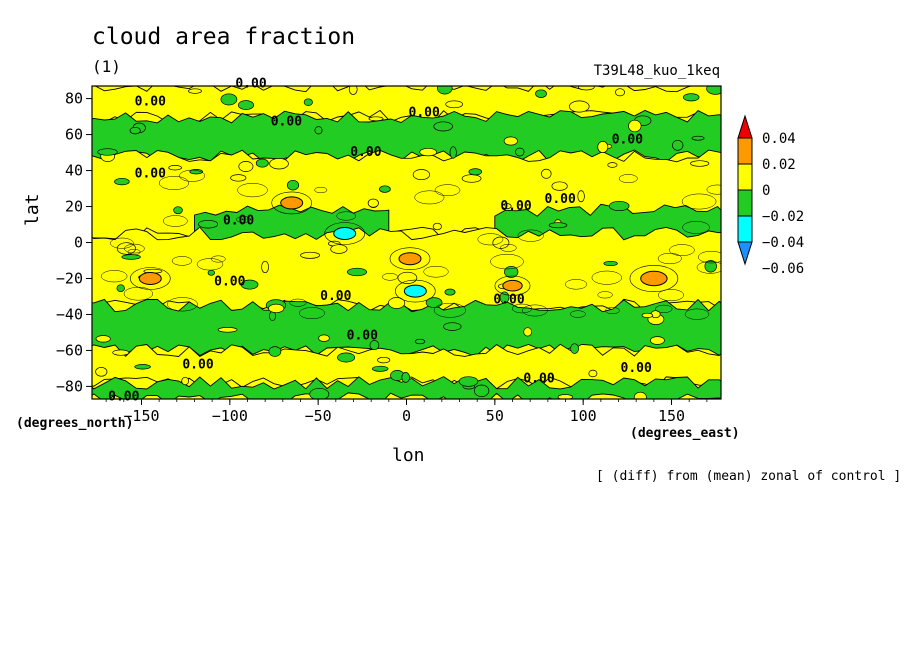  I want to click on chart-title: cloud area fraction, so click(224, 37).